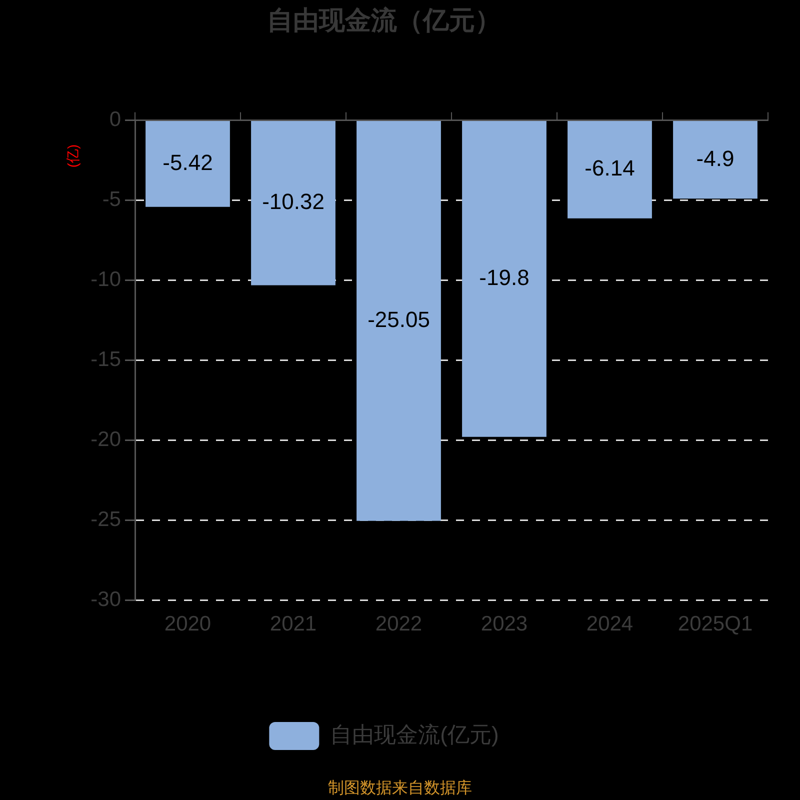 The width and height of the screenshot is (800, 800). I want to click on y-tick-label: -15, so click(105, 359).